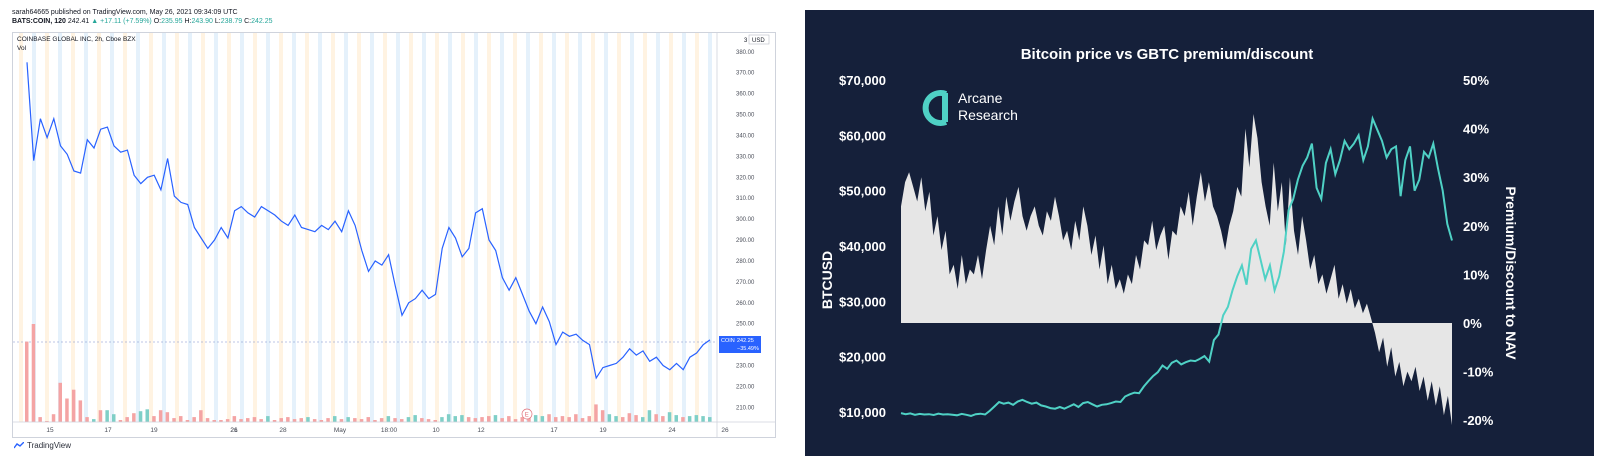 This screenshot has width=1600, height=473. Describe the element at coordinates (745, 53) in the screenshot. I see `price-tick-label: 380.00` at that location.